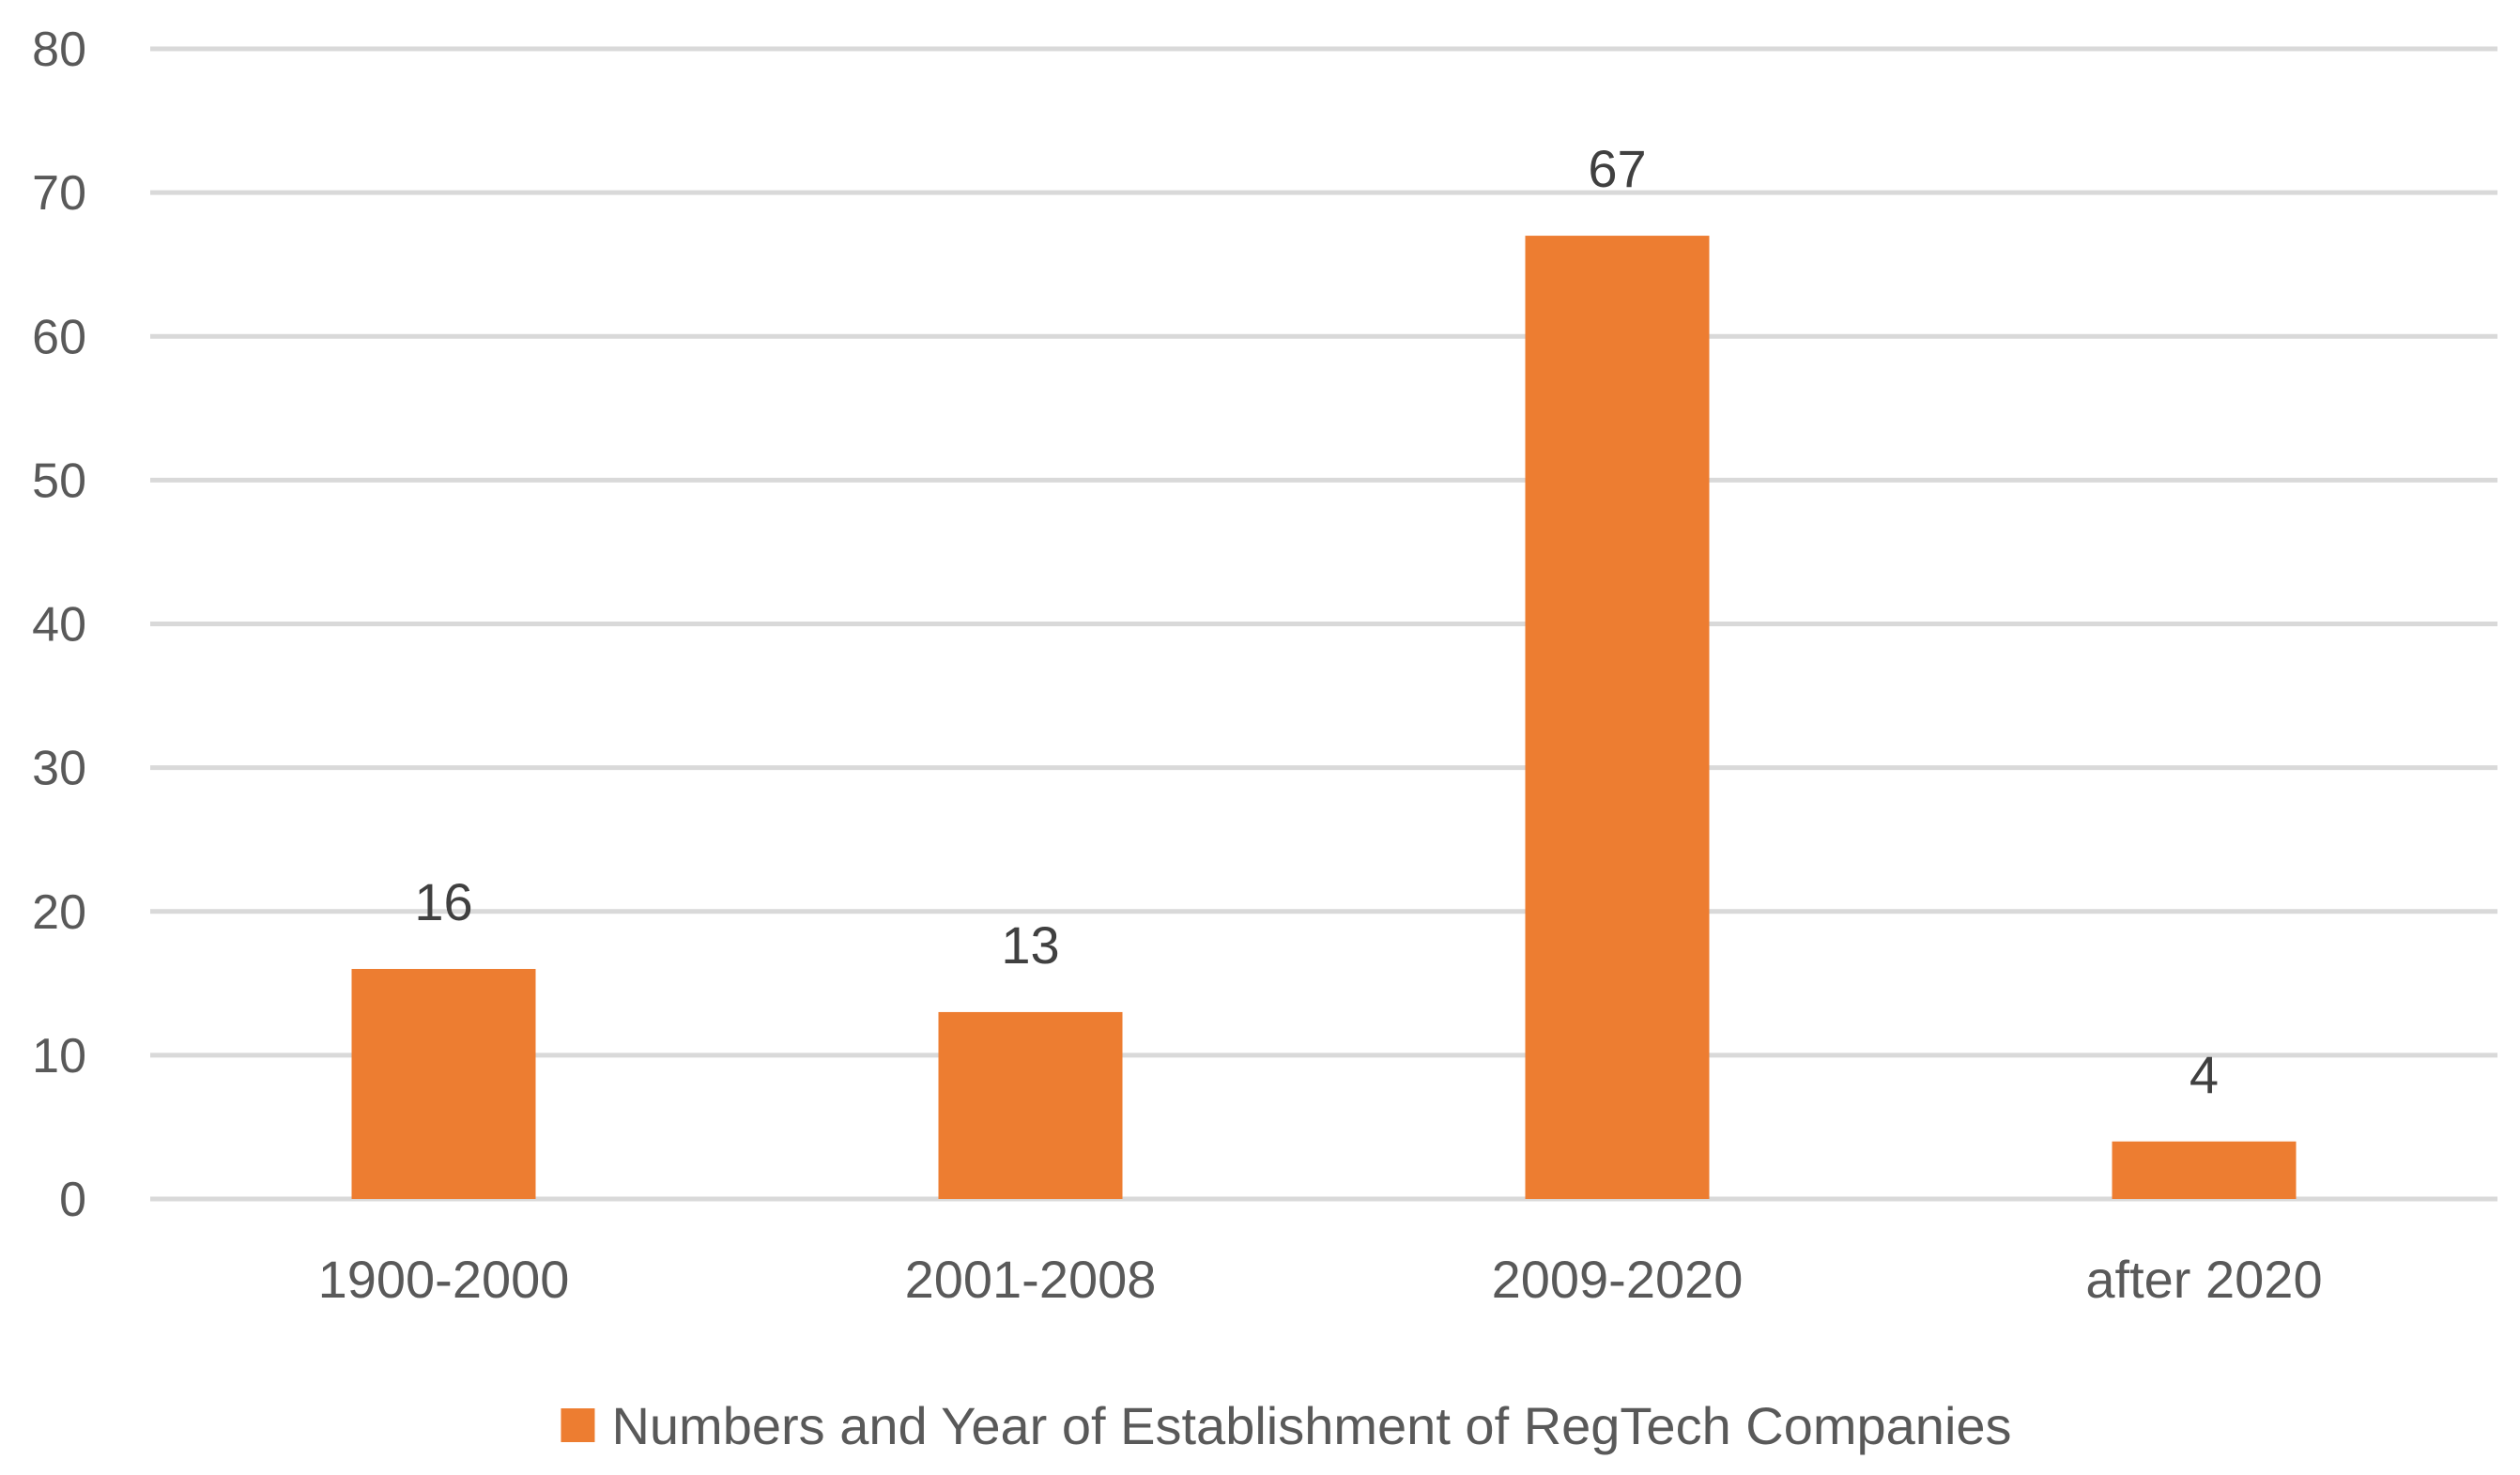 This screenshot has width=2520, height=1475. Describe the element at coordinates (59, 50) in the screenshot. I see `y-tick-label: 80` at that location.